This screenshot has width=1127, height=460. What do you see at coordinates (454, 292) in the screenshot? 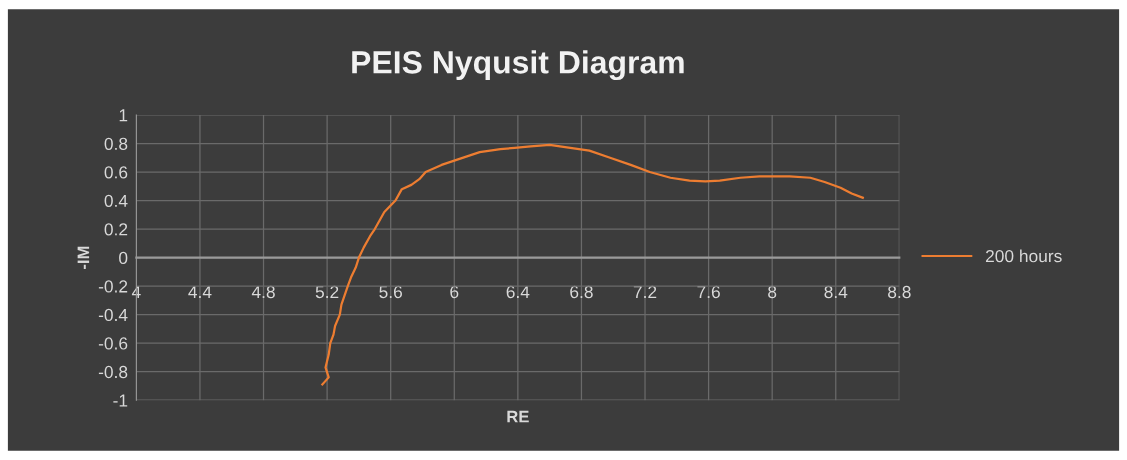
I see `x-tick-label: 6` at bounding box center [454, 292].